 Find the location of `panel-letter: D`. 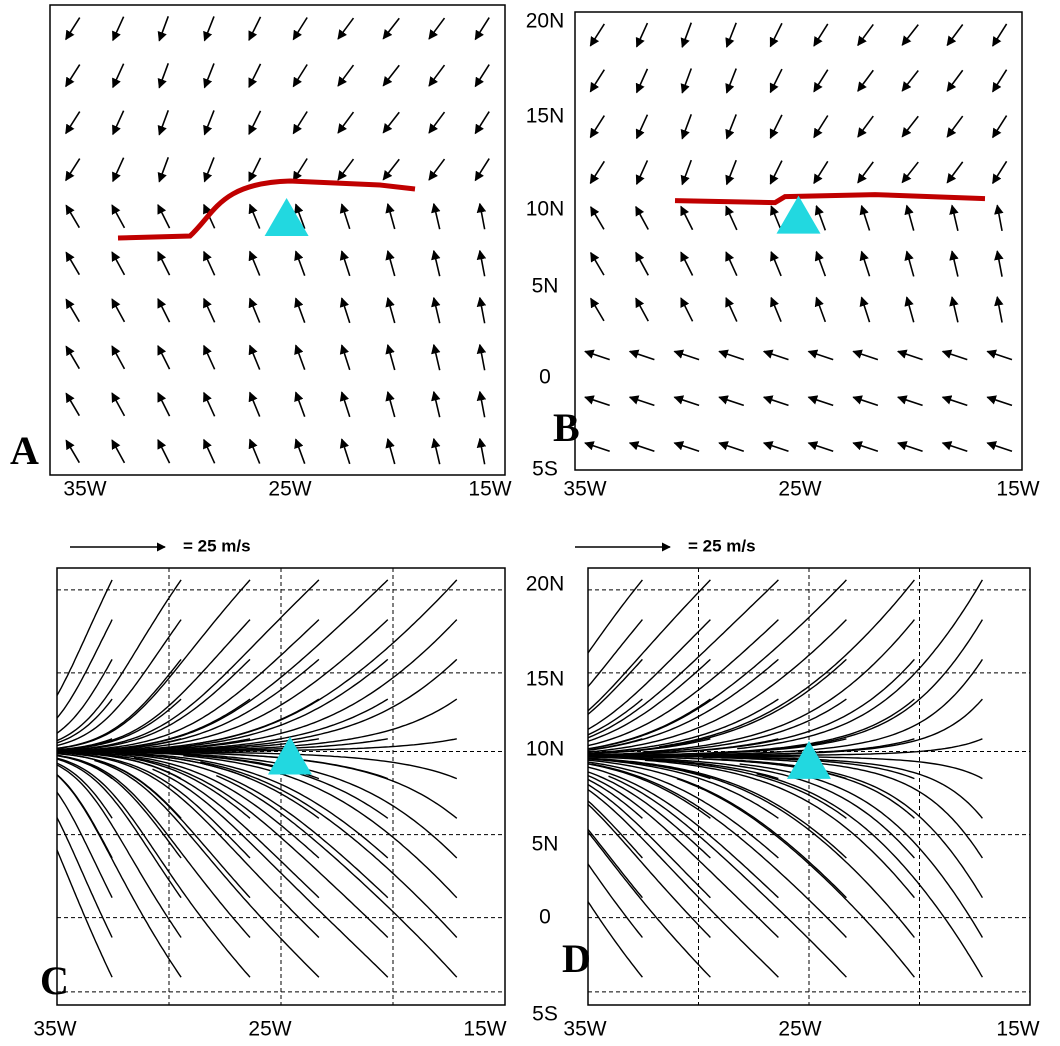

panel-letter: D is located at coordinates (576, 958).